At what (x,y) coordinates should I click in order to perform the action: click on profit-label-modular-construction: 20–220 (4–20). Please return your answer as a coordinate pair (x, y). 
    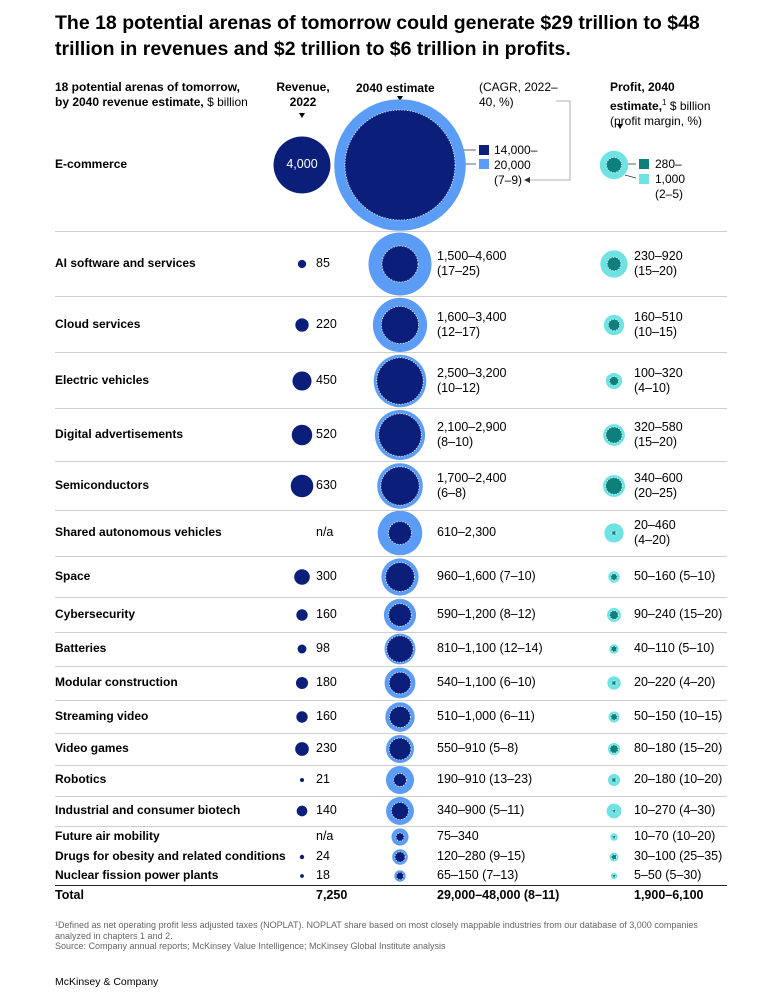
    Looking at the image, I should click on (675, 682).